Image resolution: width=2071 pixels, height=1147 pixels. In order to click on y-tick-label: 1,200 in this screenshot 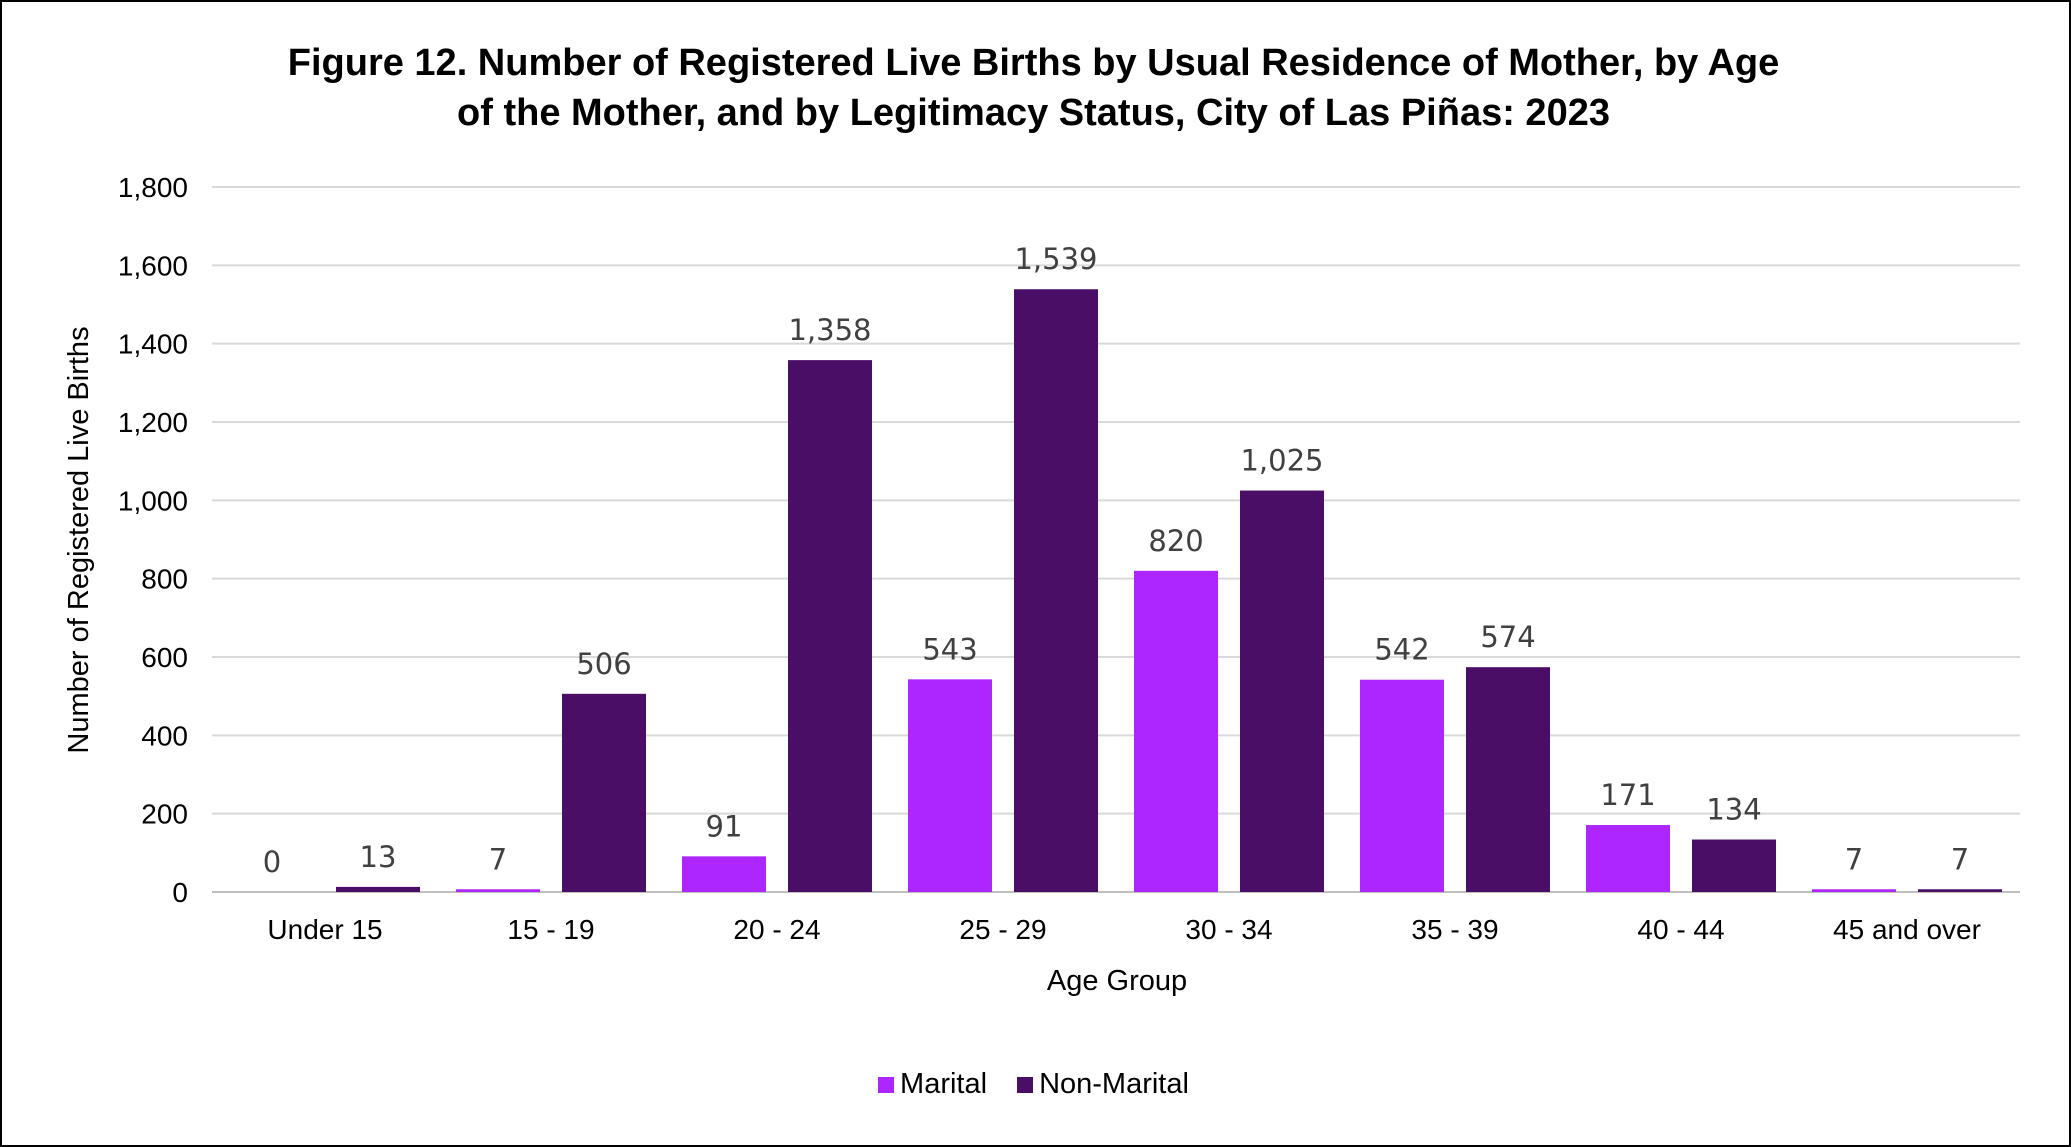, I will do `click(153, 422)`.